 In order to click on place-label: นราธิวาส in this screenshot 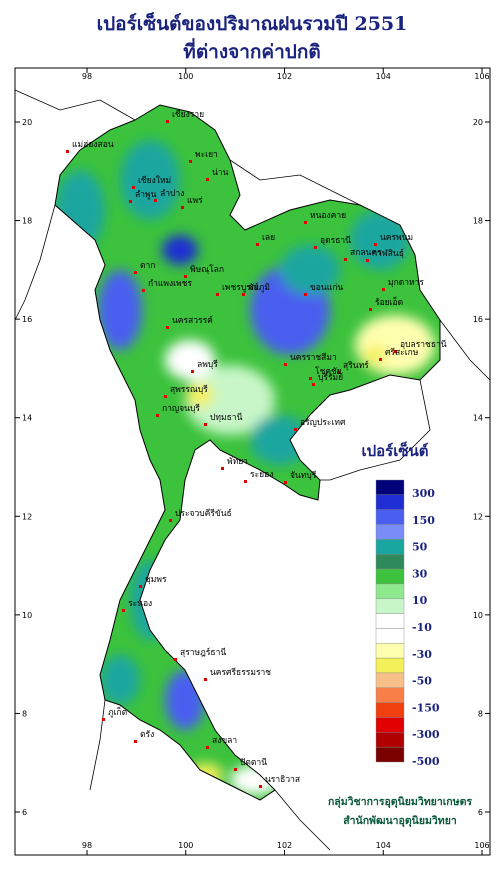, I will do `click(283, 780)`.